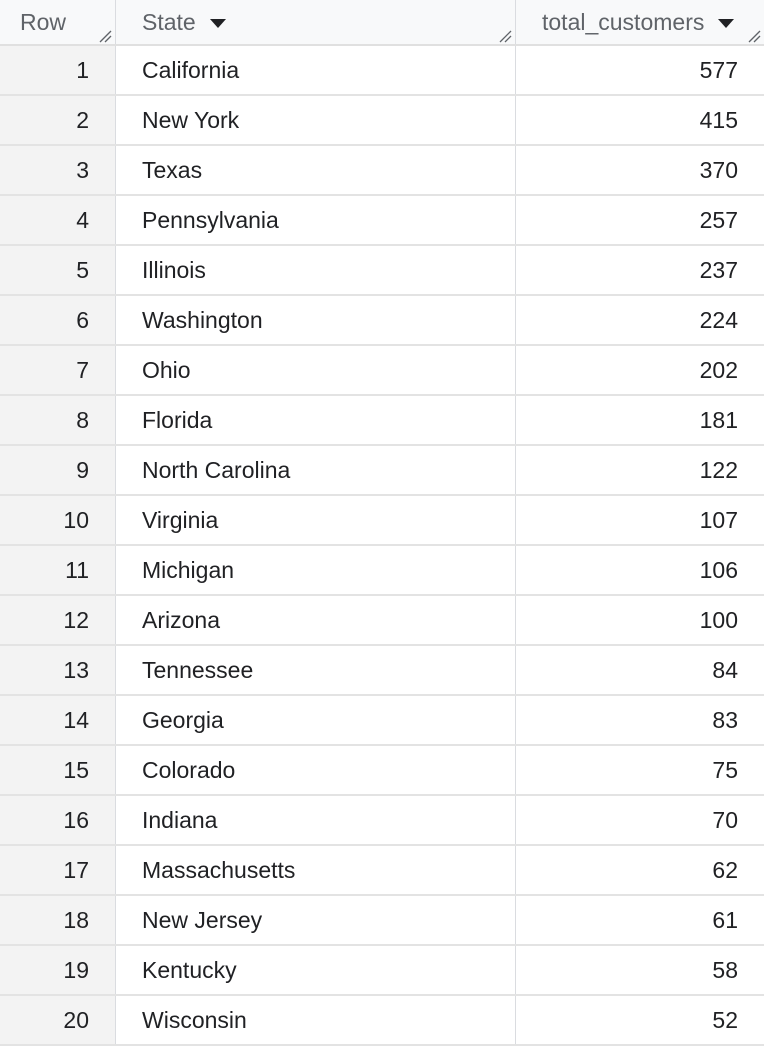 Image resolution: width=764 pixels, height=1048 pixels. What do you see at coordinates (58, 720) in the screenshot?
I see `row-number-cell: 14` at bounding box center [58, 720].